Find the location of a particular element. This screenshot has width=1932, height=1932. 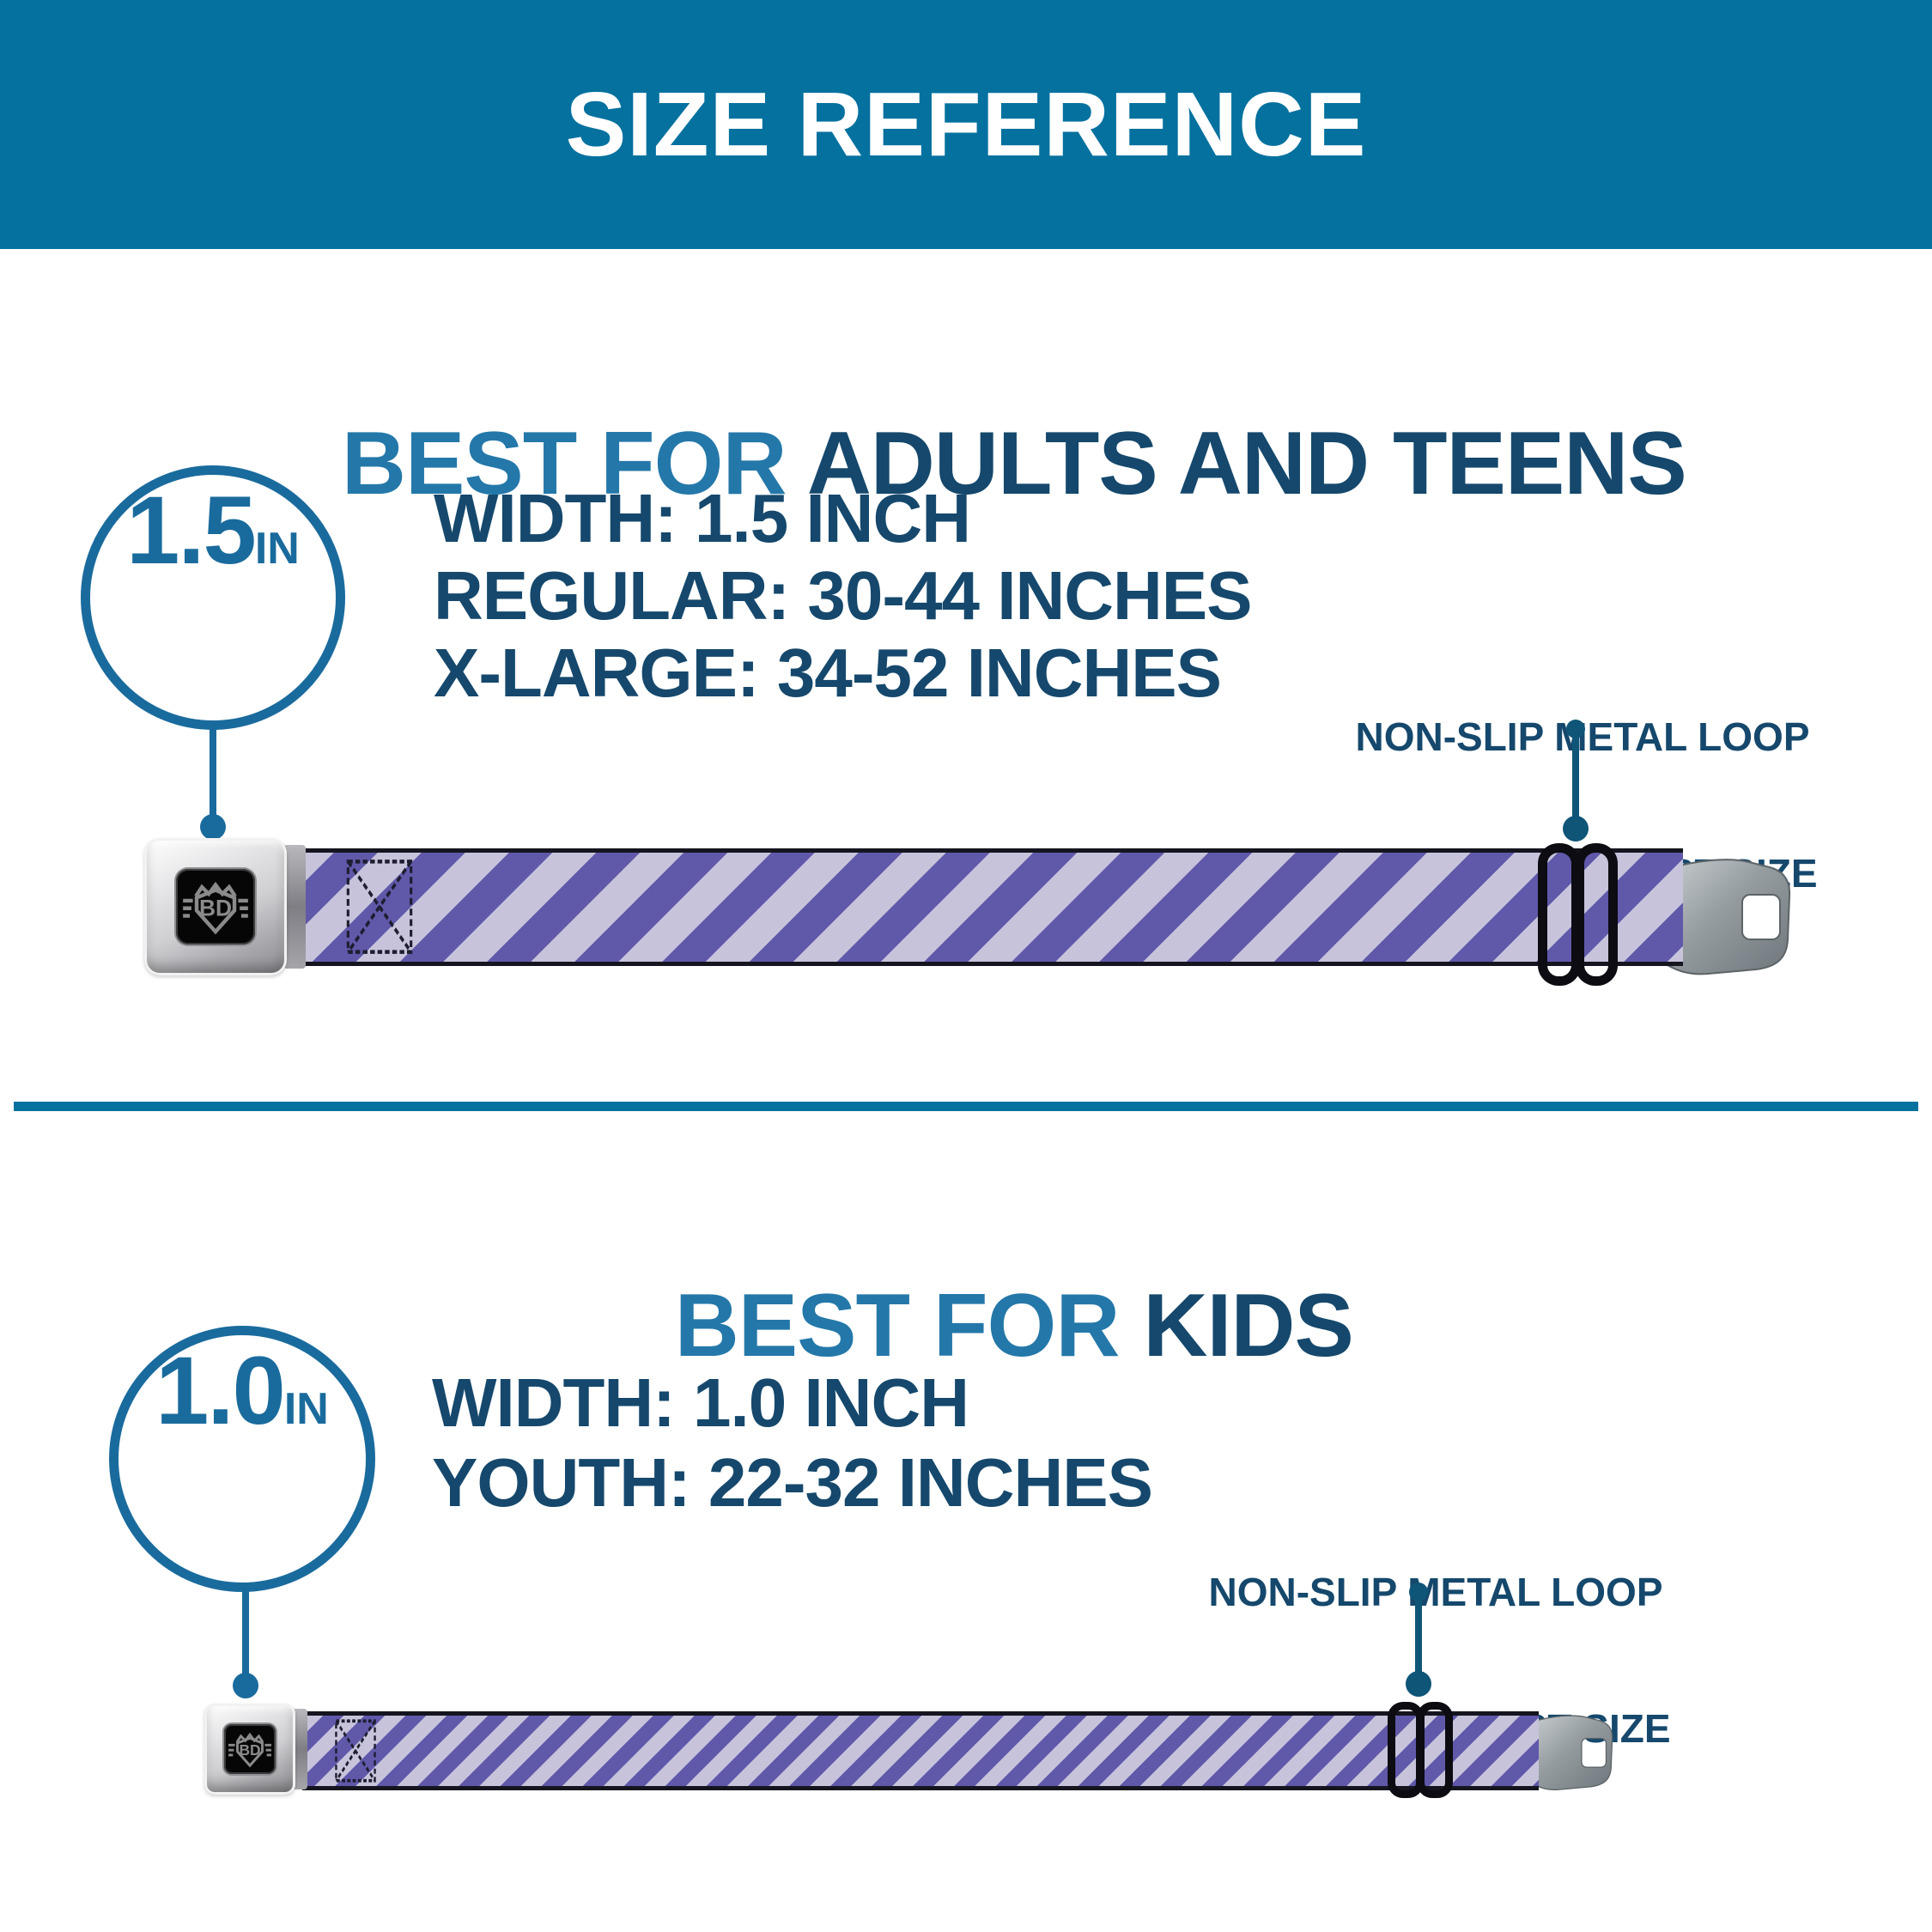

adults-spec-xlarge: X-LARGE: 34-52 INCHES is located at coordinates (828, 673).